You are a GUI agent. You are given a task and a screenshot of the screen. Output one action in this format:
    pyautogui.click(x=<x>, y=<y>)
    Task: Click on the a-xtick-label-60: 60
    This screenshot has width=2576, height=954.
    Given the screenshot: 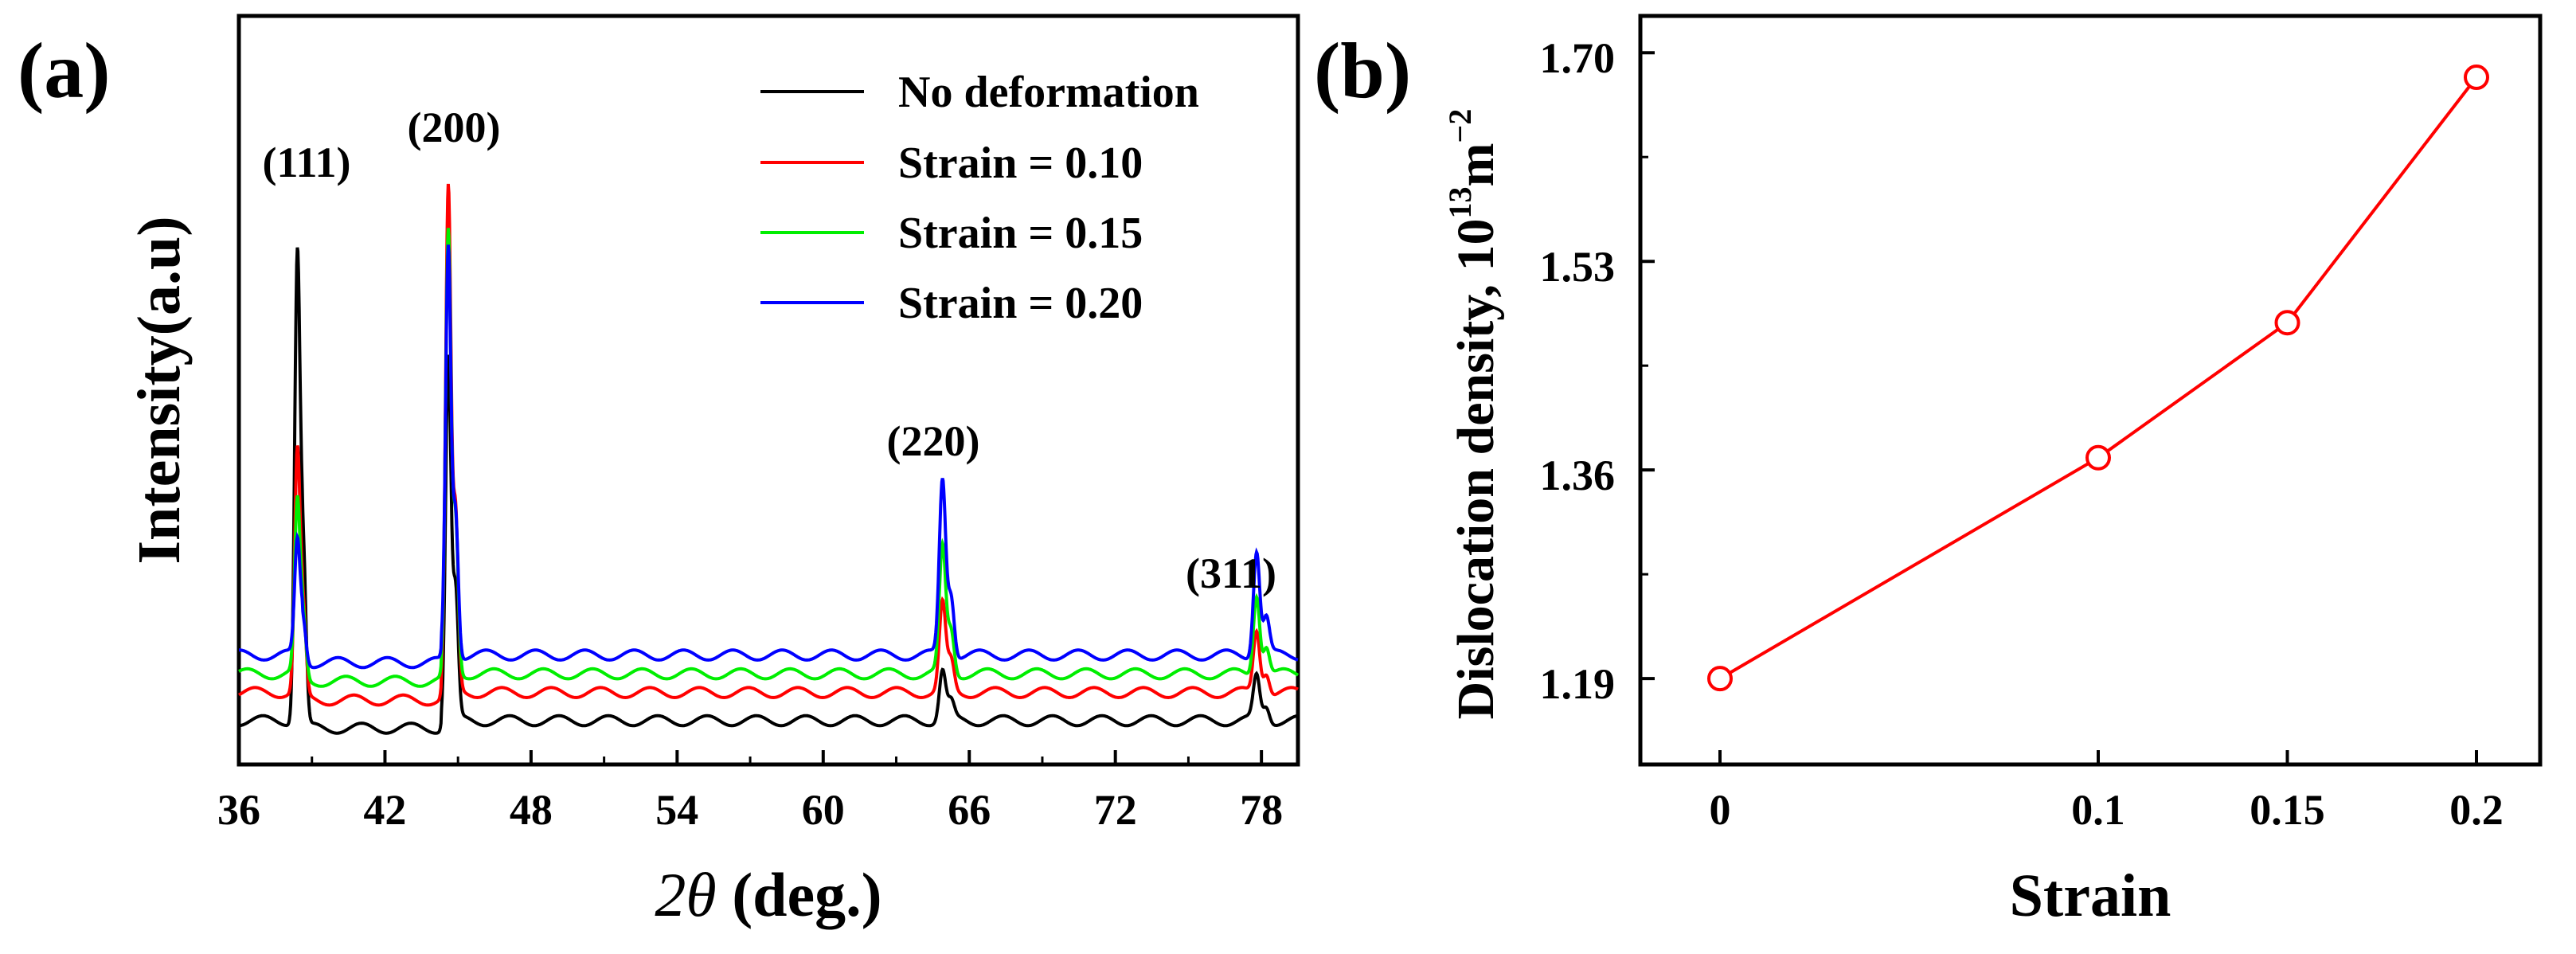 What is the action you would take?
    pyautogui.click(x=823, y=810)
    